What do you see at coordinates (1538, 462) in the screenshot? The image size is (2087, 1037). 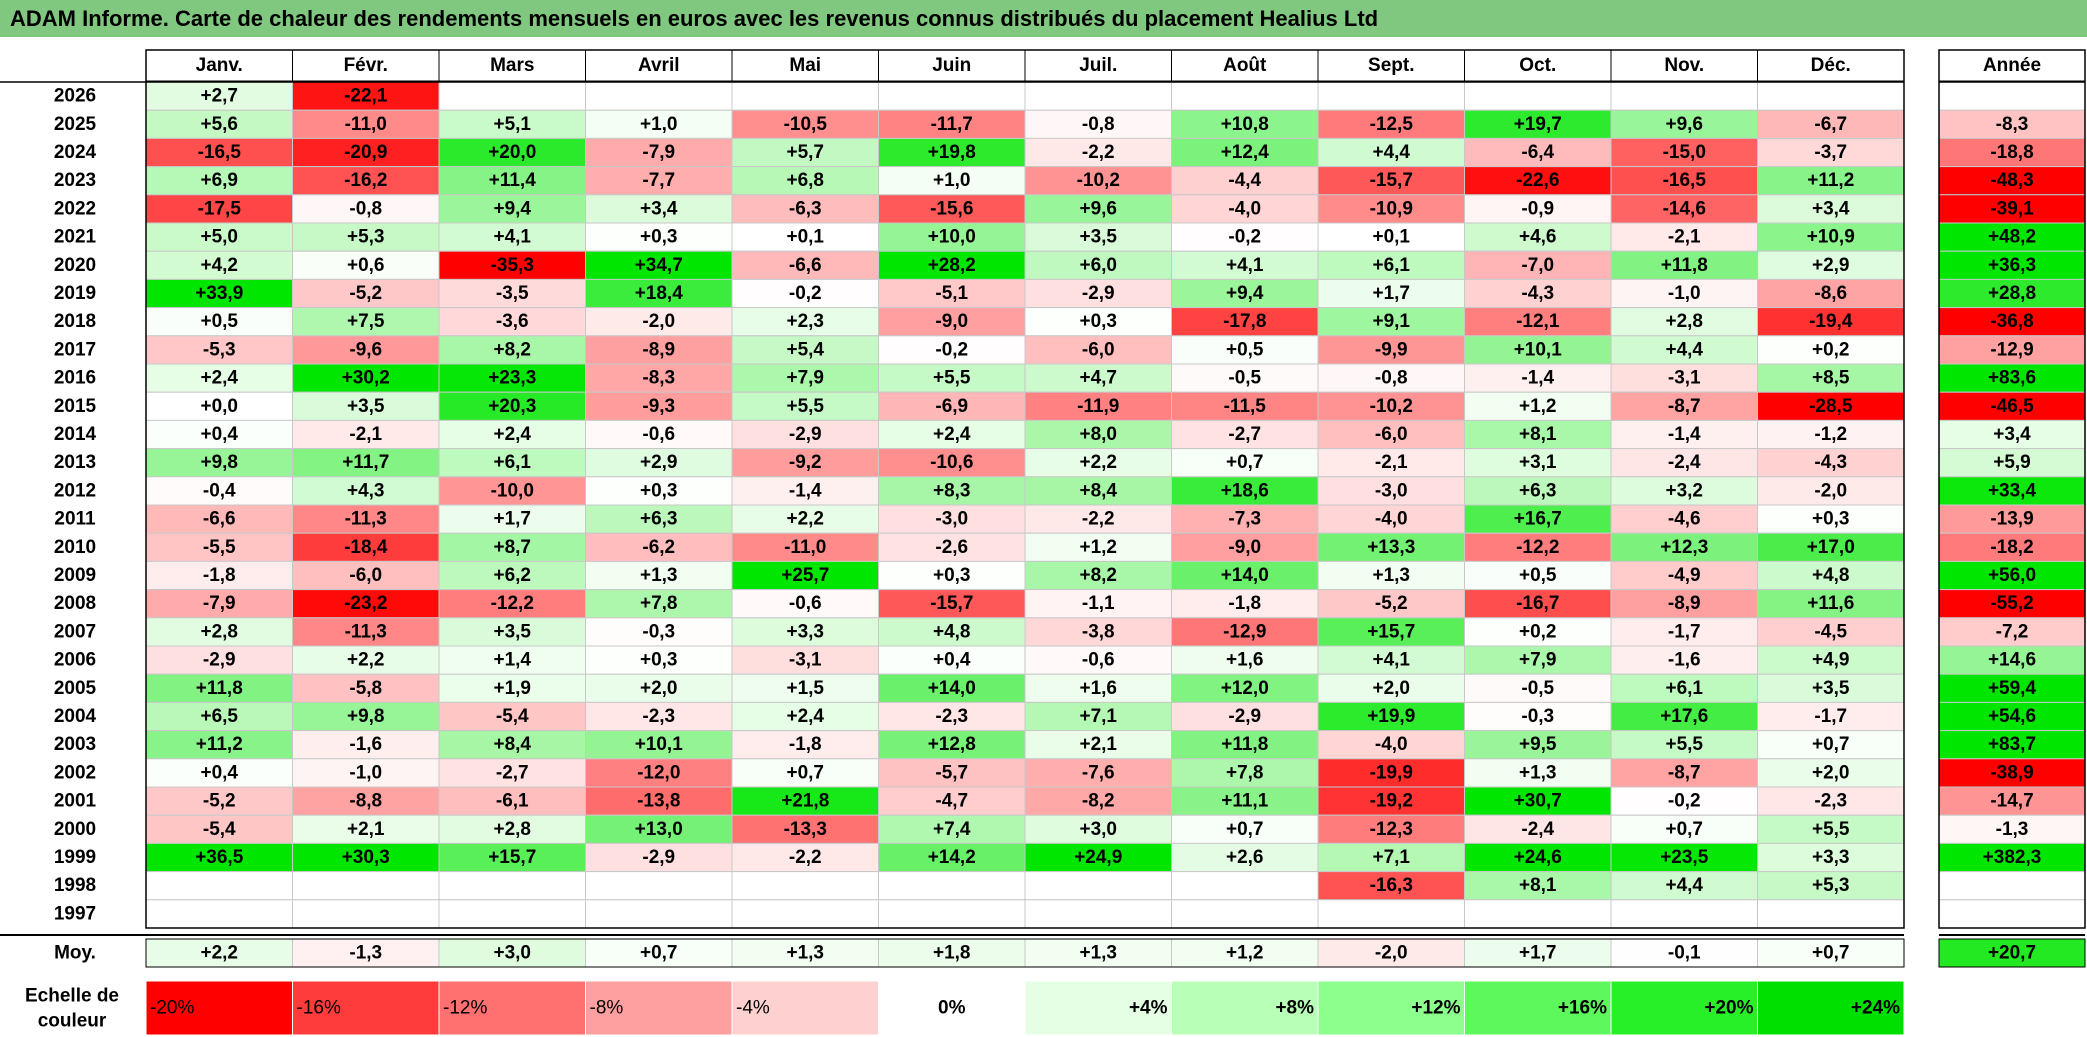 I see `cell-value: +3,1` at bounding box center [1538, 462].